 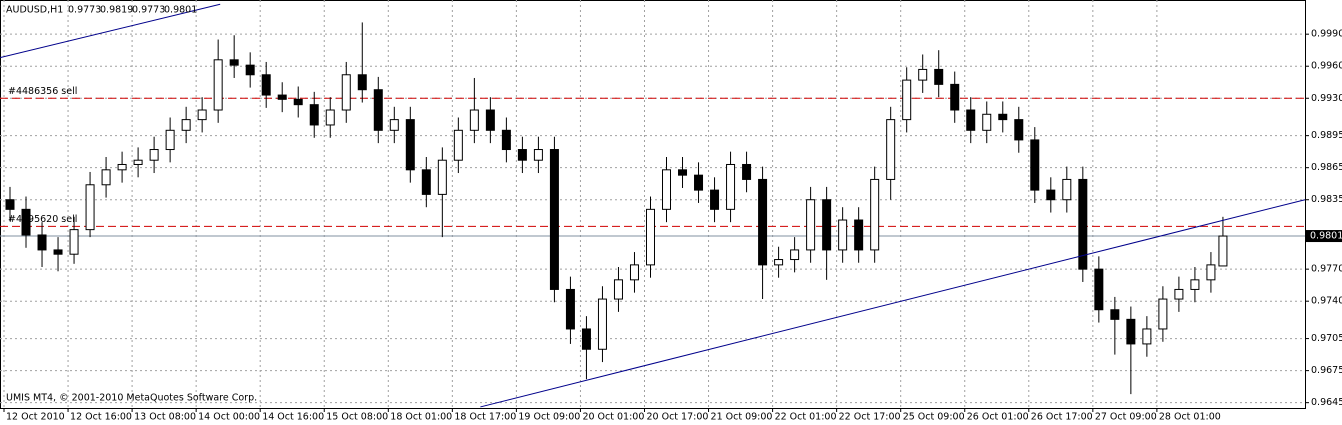 What do you see at coordinates (549, 417) in the screenshot?
I see `x-tick-label: 19 Oct 09:00` at bounding box center [549, 417].